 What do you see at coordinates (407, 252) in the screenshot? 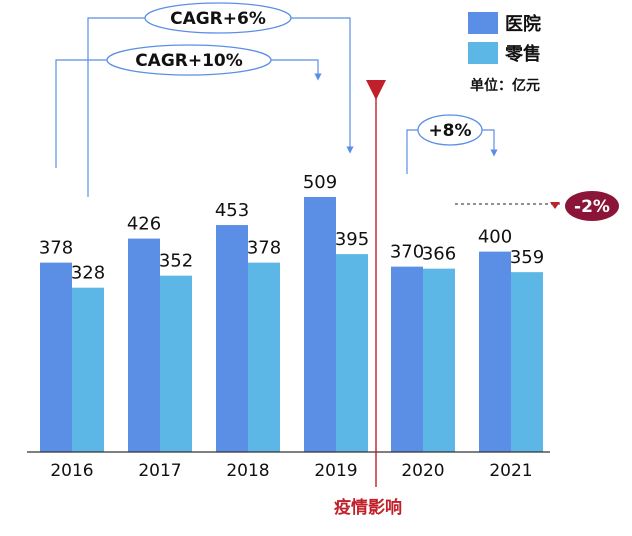
I see `value-label-hospital-2020: 370` at bounding box center [407, 252].